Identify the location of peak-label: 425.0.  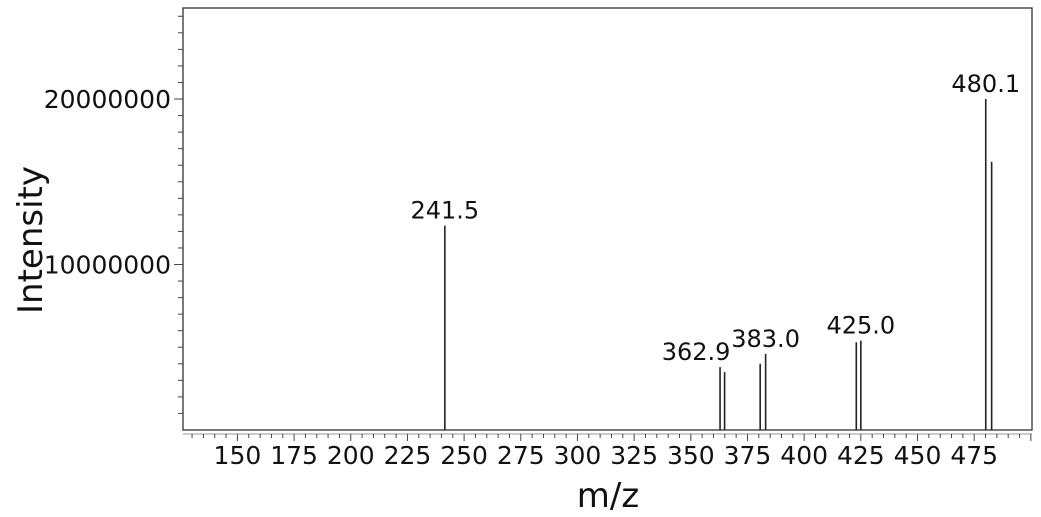
(860, 326).